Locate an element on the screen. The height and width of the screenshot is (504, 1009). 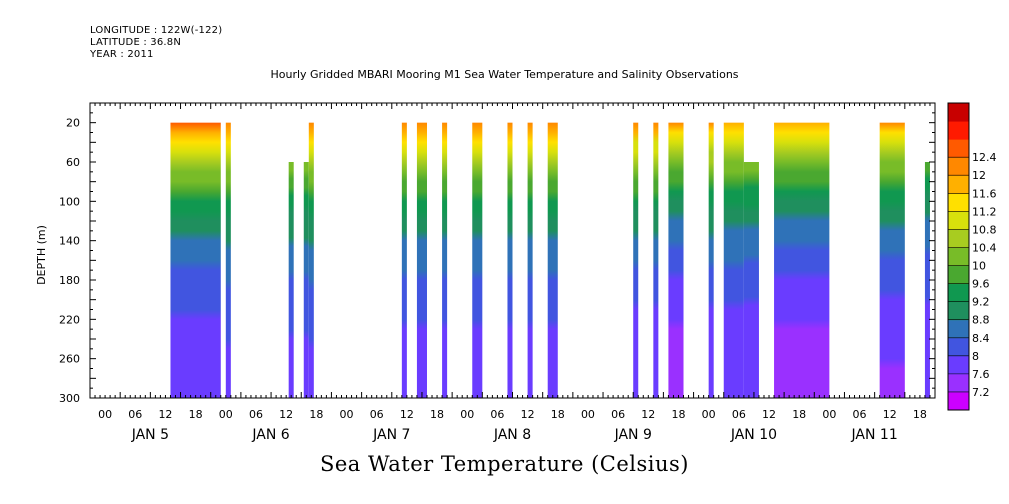
colorbar-label: 7.2 is located at coordinates (981, 392).